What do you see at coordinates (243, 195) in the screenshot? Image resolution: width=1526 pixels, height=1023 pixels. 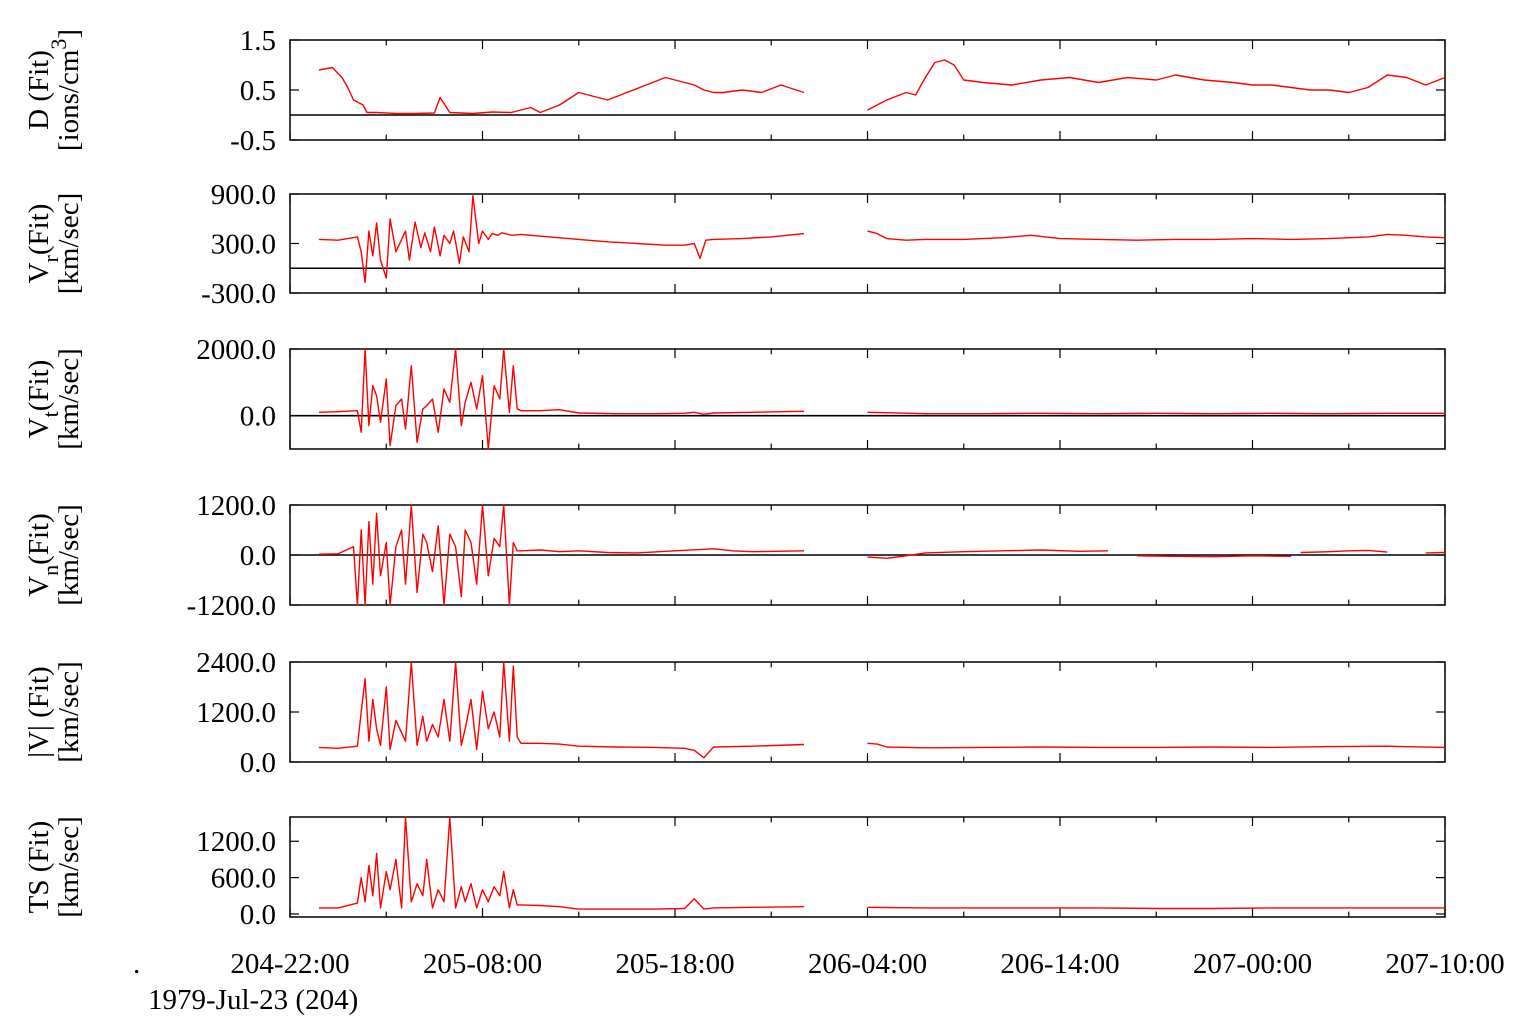 I see `y-tick-label: 900.0` at bounding box center [243, 195].